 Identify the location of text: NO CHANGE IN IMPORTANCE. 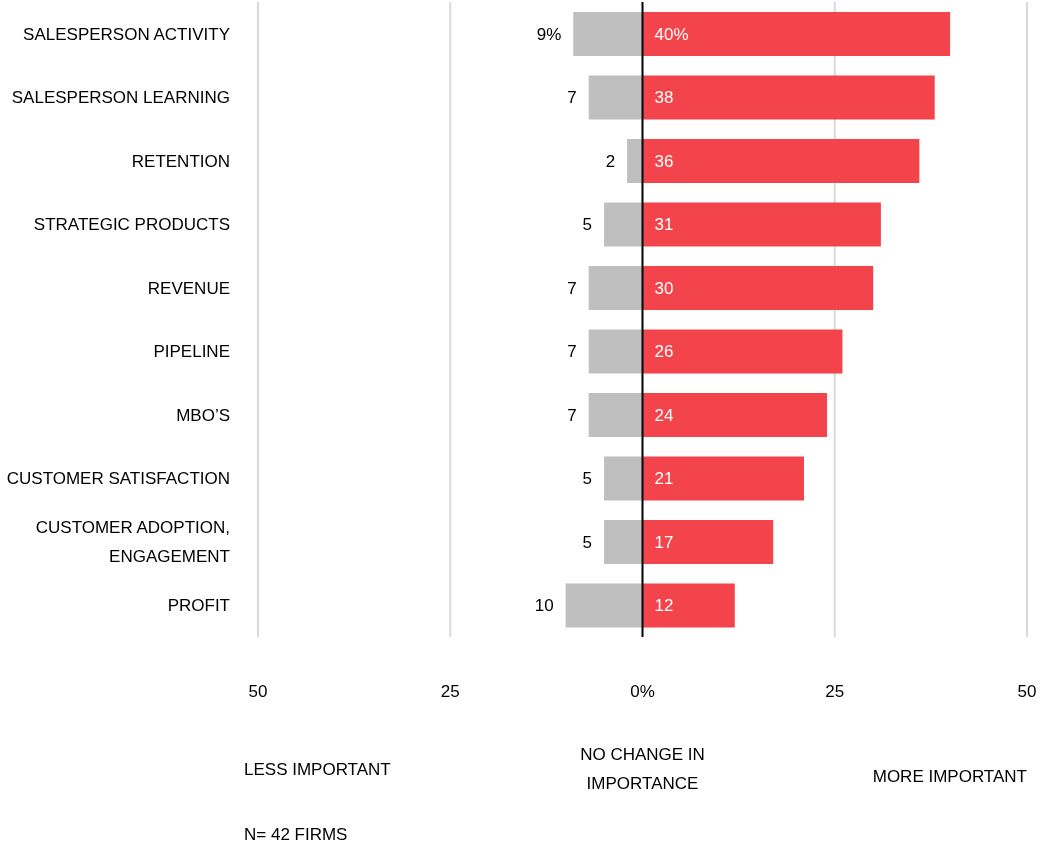
(642, 769).